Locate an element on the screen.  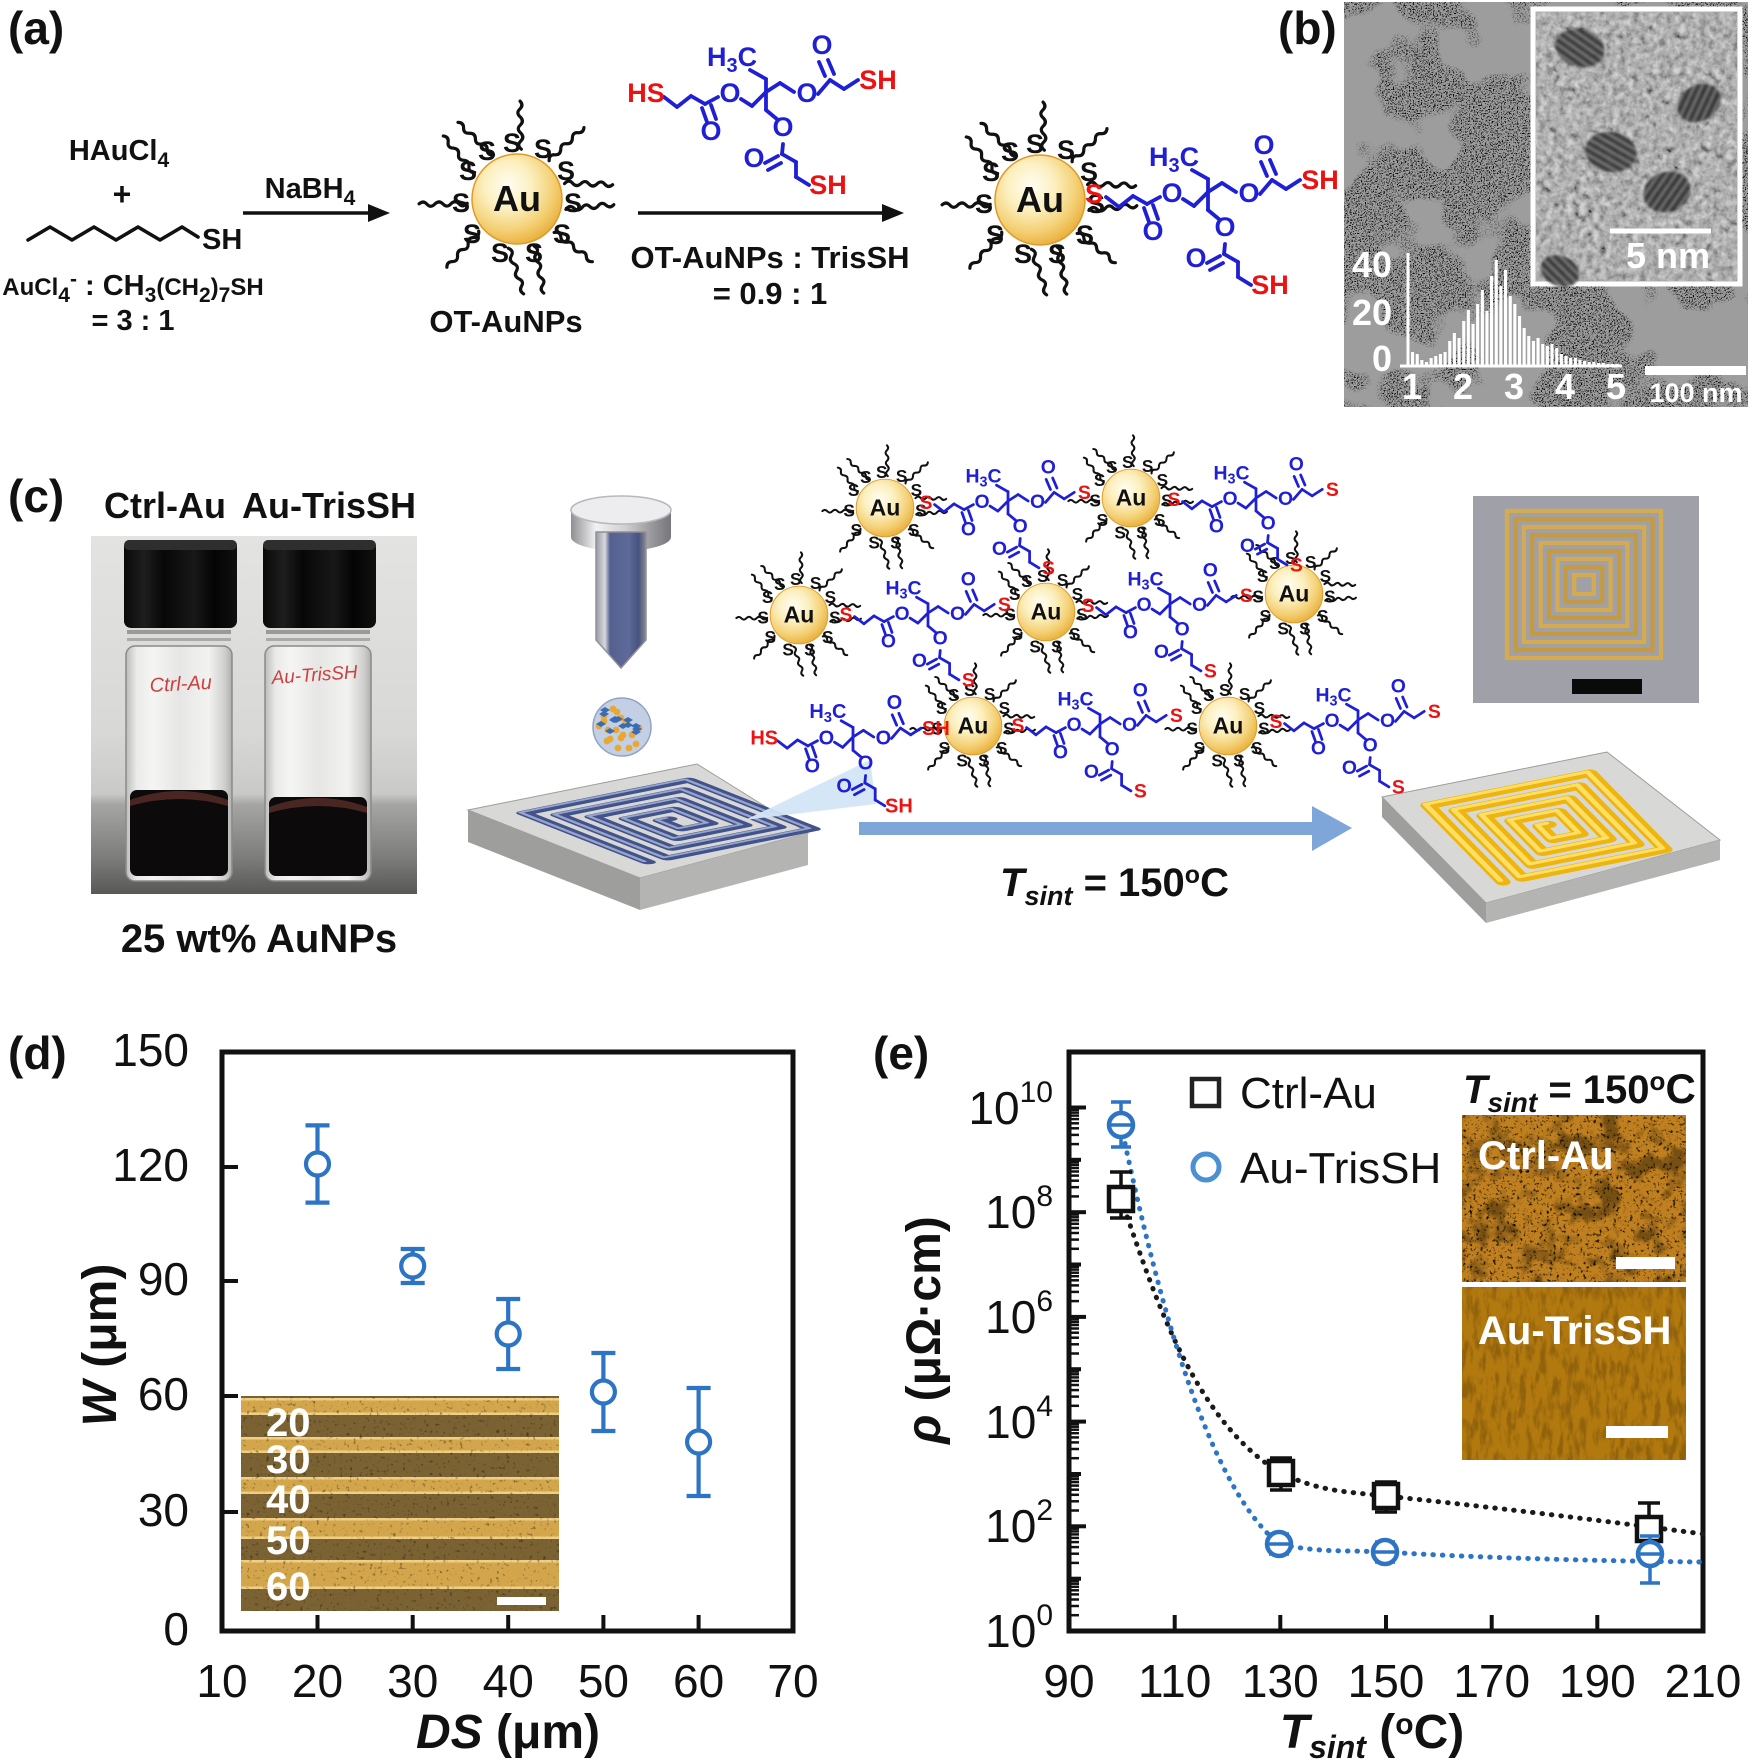
svg-text: (e) is located at coordinates (901, 1053).